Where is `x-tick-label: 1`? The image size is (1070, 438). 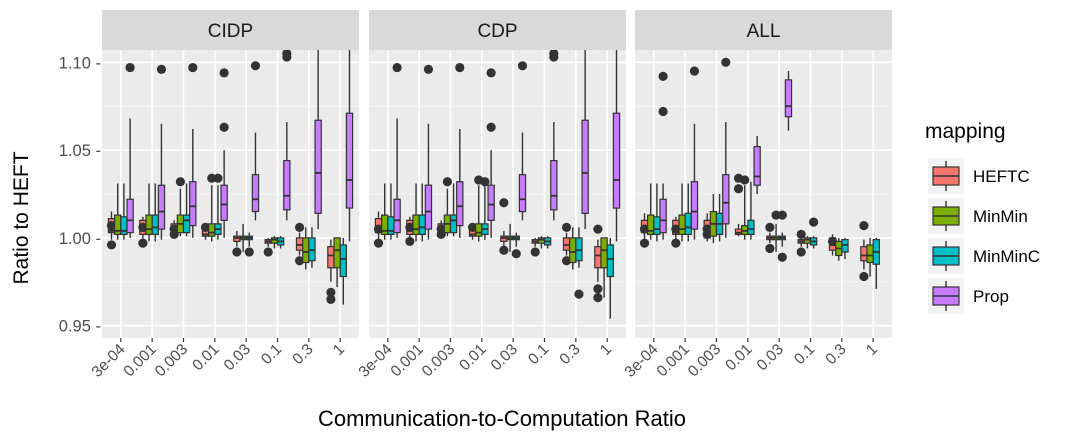
x-tick-label: 1 is located at coordinates (872, 350).